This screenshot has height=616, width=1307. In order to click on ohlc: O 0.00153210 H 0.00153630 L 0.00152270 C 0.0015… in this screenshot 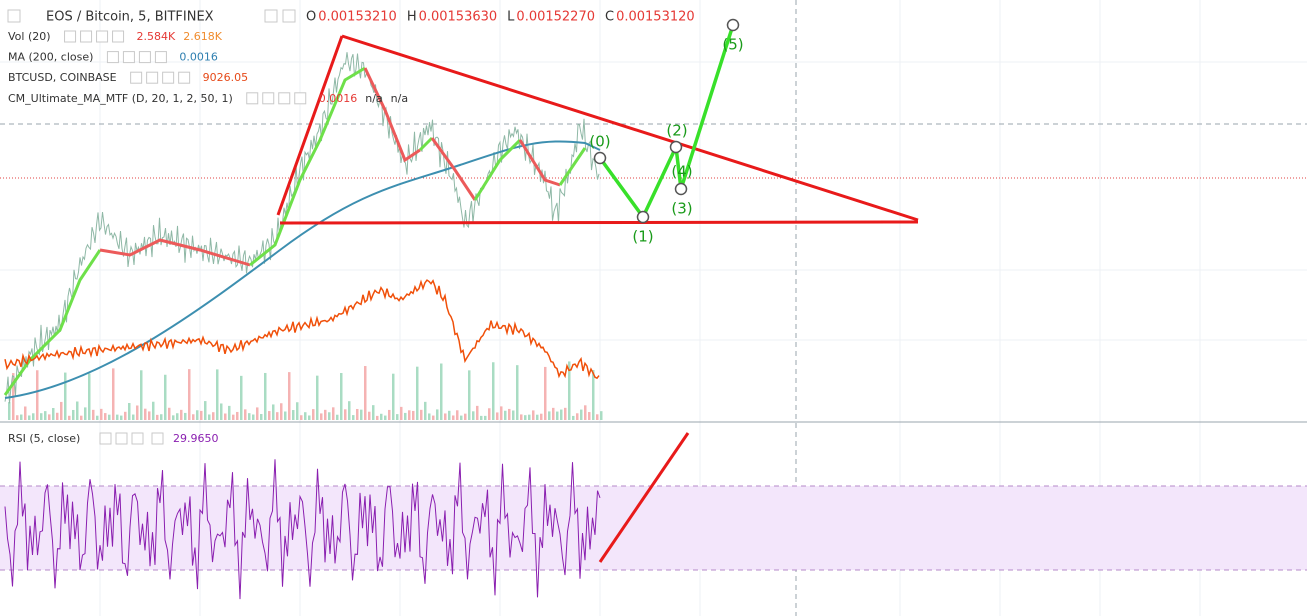, I will do `click(500, 17)`.